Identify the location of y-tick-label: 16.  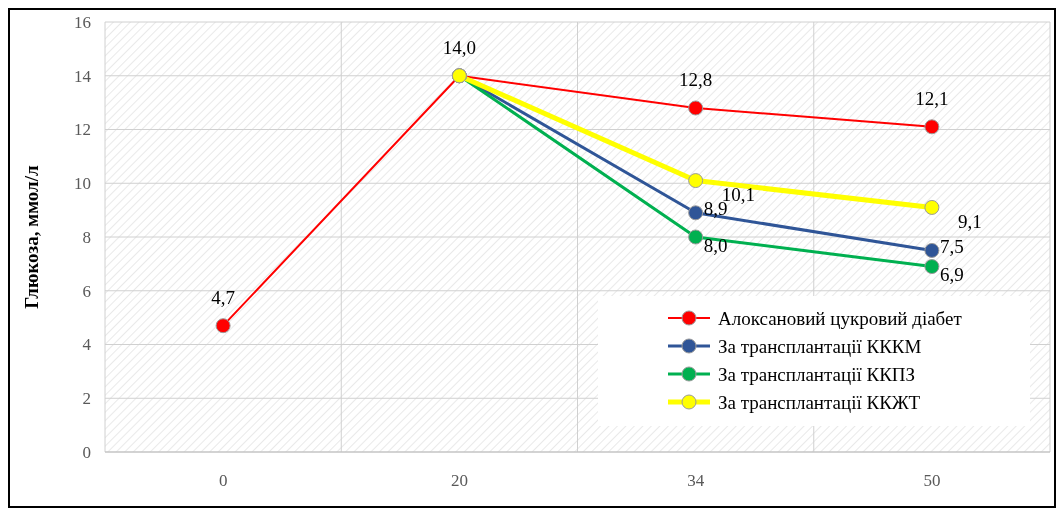
(82, 22).